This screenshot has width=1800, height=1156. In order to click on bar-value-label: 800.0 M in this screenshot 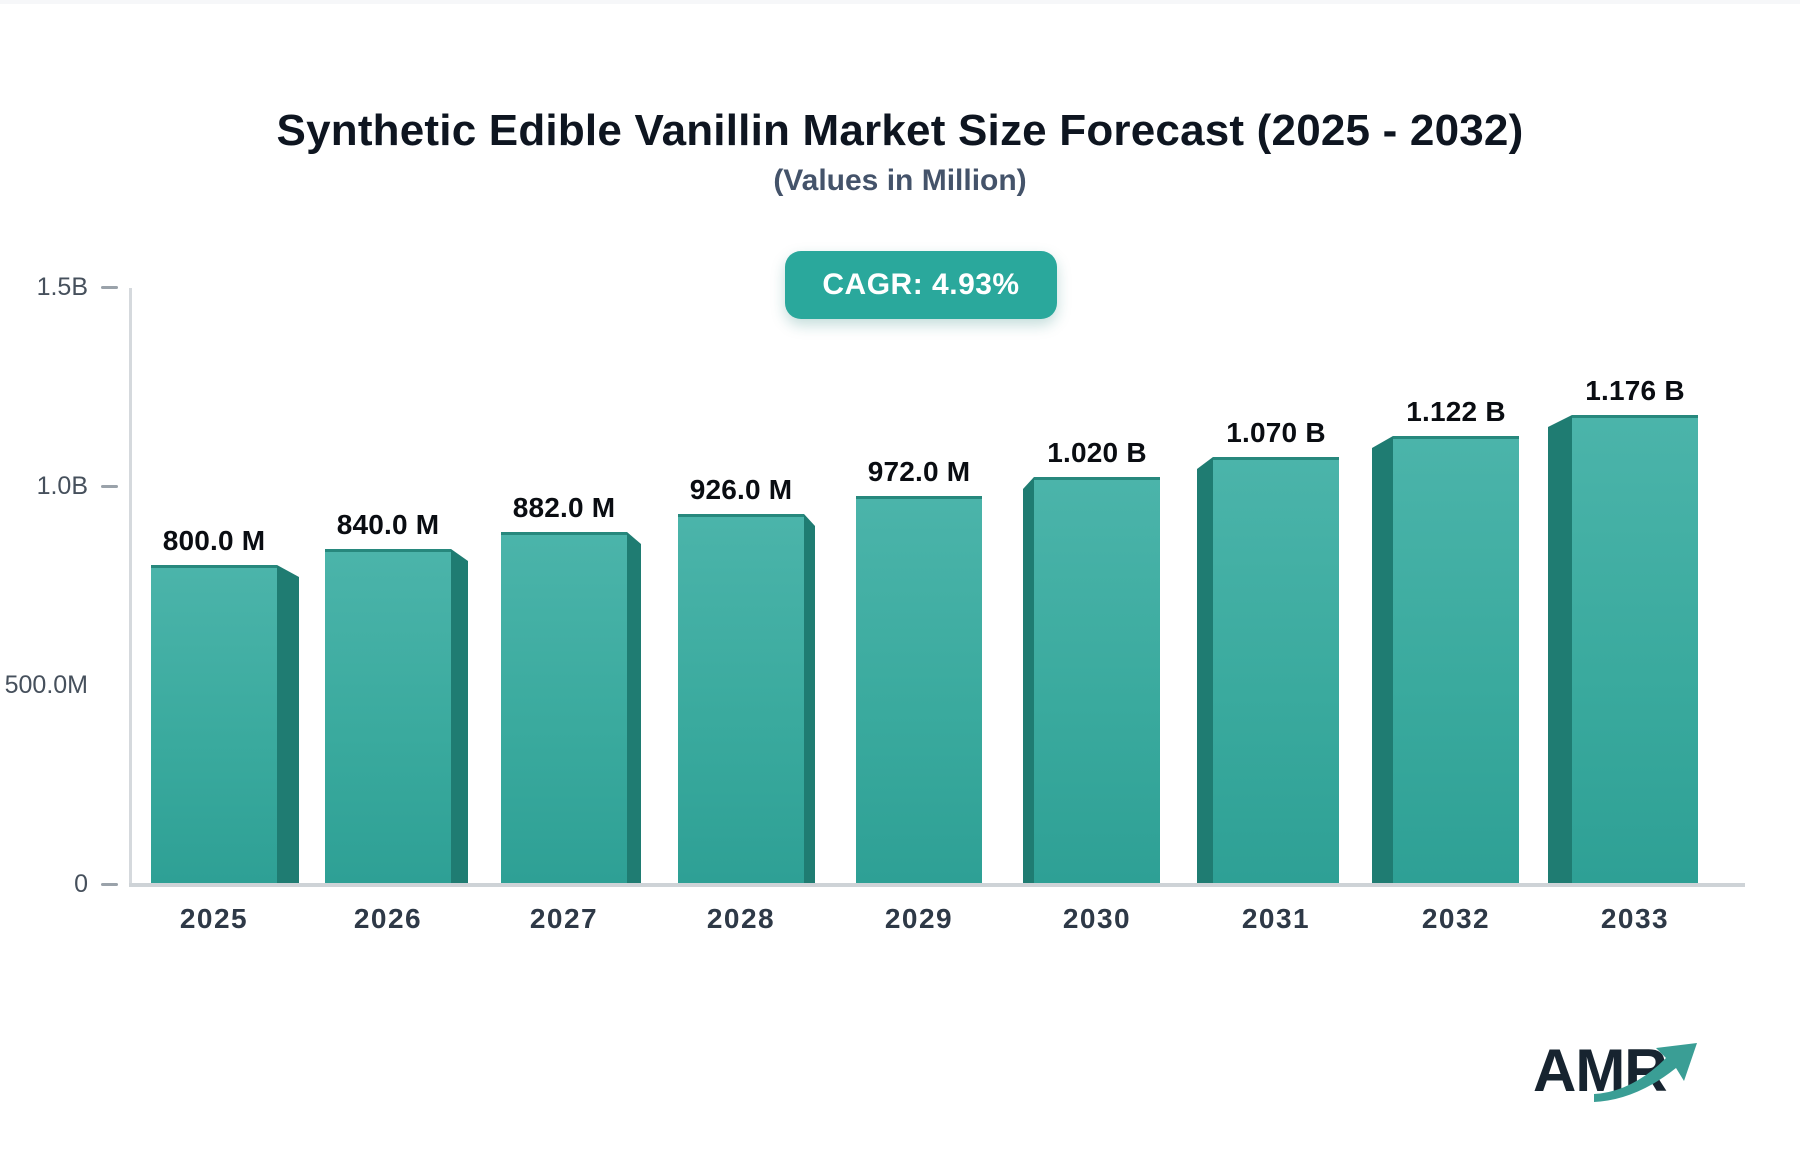, I will do `click(214, 540)`.